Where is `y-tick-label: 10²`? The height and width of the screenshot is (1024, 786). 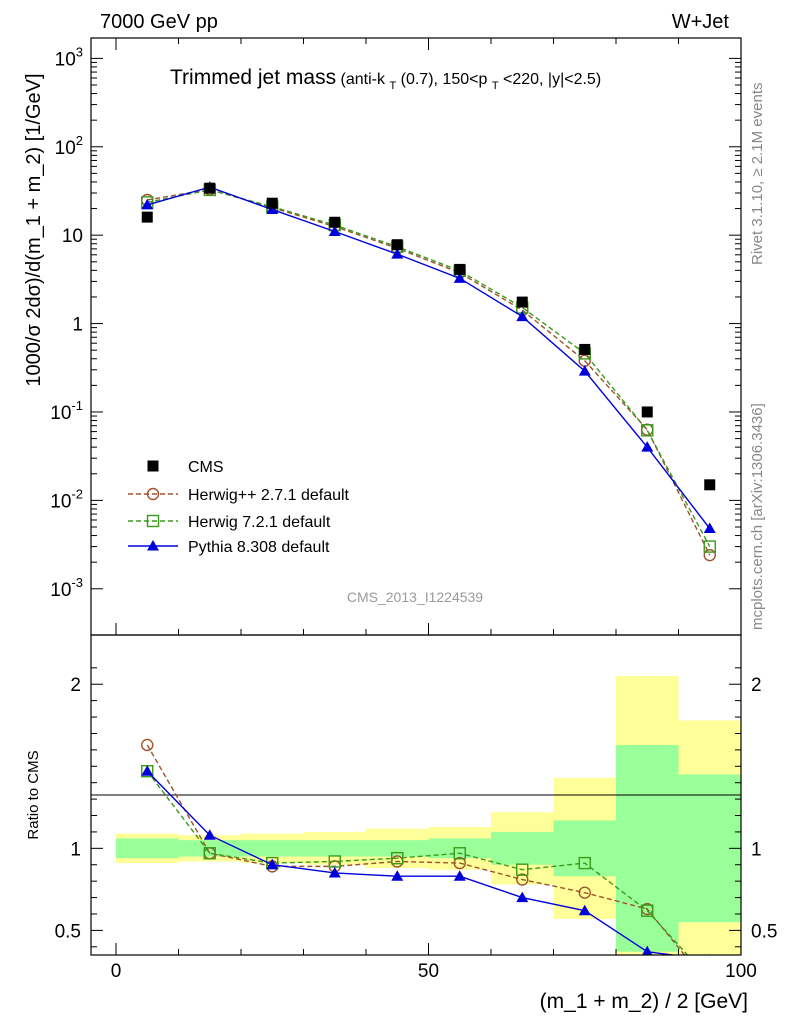 y-tick-label: 10² is located at coordinates (69, 146).